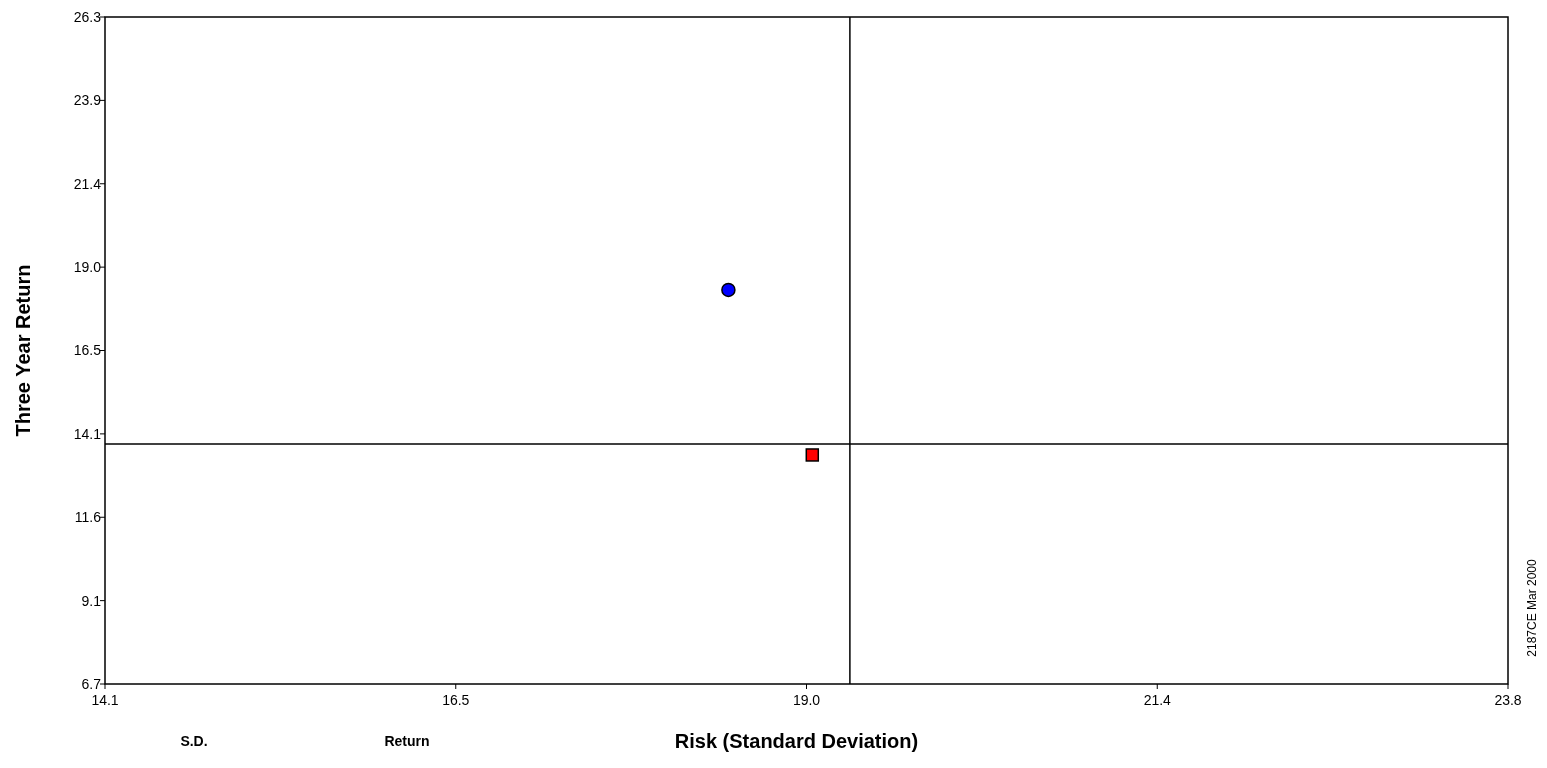 This screenshot has width=1547, height=768. I want to click on text: Return, so click(407, 741).